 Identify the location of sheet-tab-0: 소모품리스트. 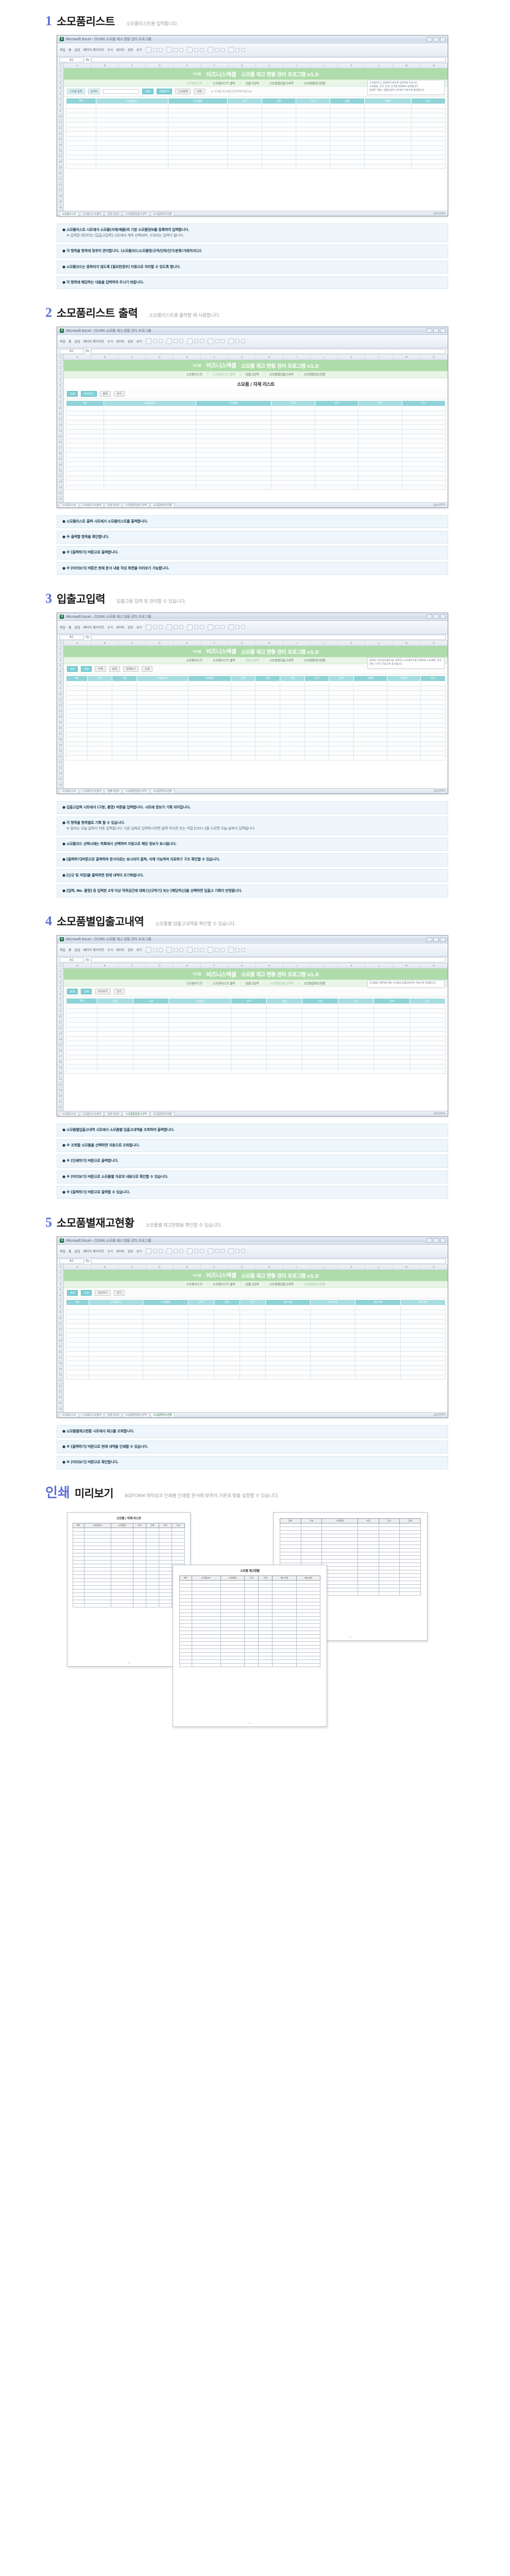
(69, 1415).